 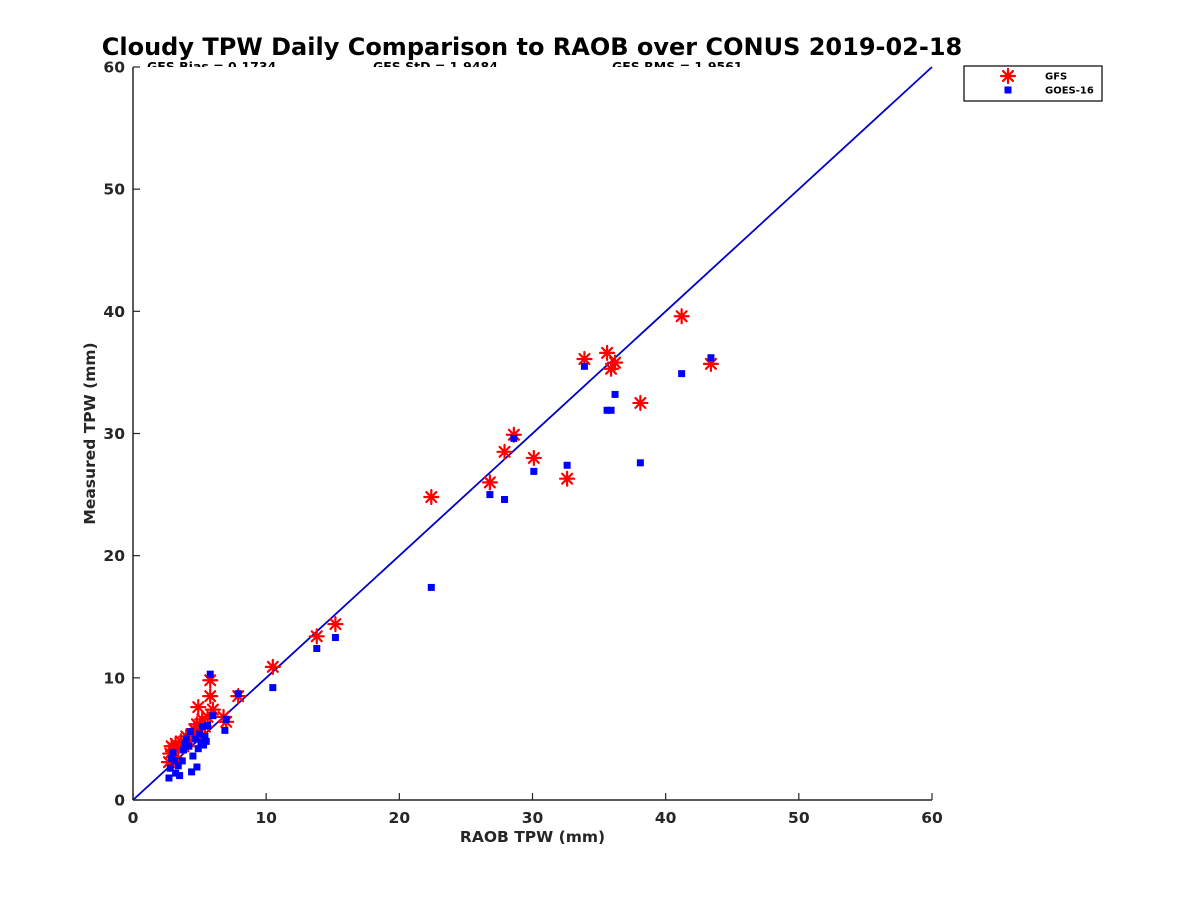 I want to click on y-tick-label: 50, so click(x=114, y=190).